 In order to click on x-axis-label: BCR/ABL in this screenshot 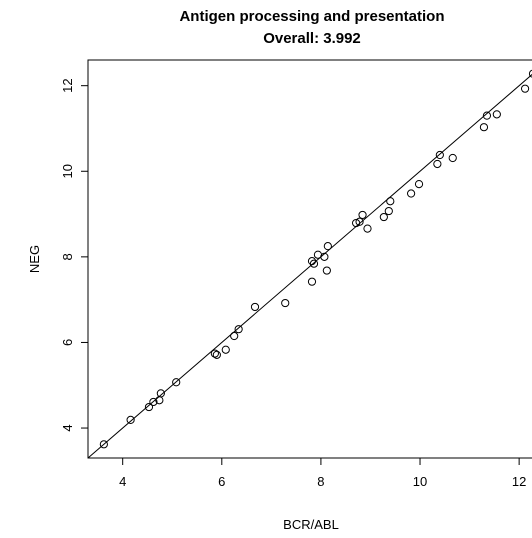, I will do `click(311, 524)`.